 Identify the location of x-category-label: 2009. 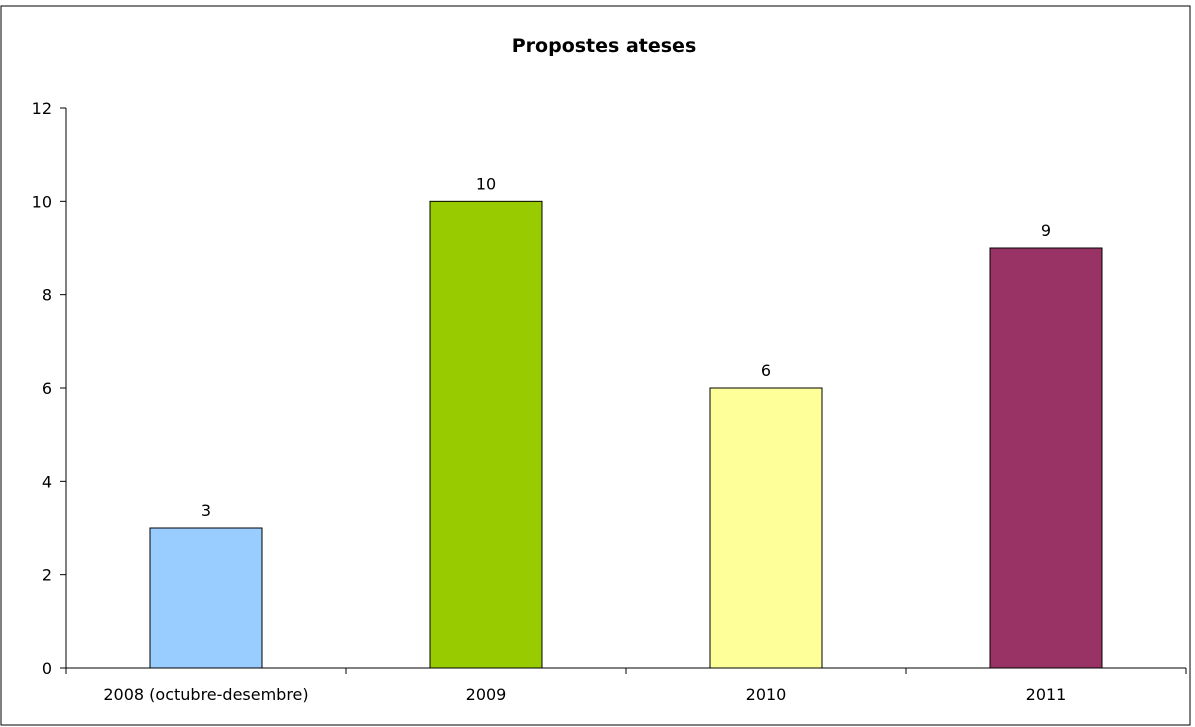
(486, 694).